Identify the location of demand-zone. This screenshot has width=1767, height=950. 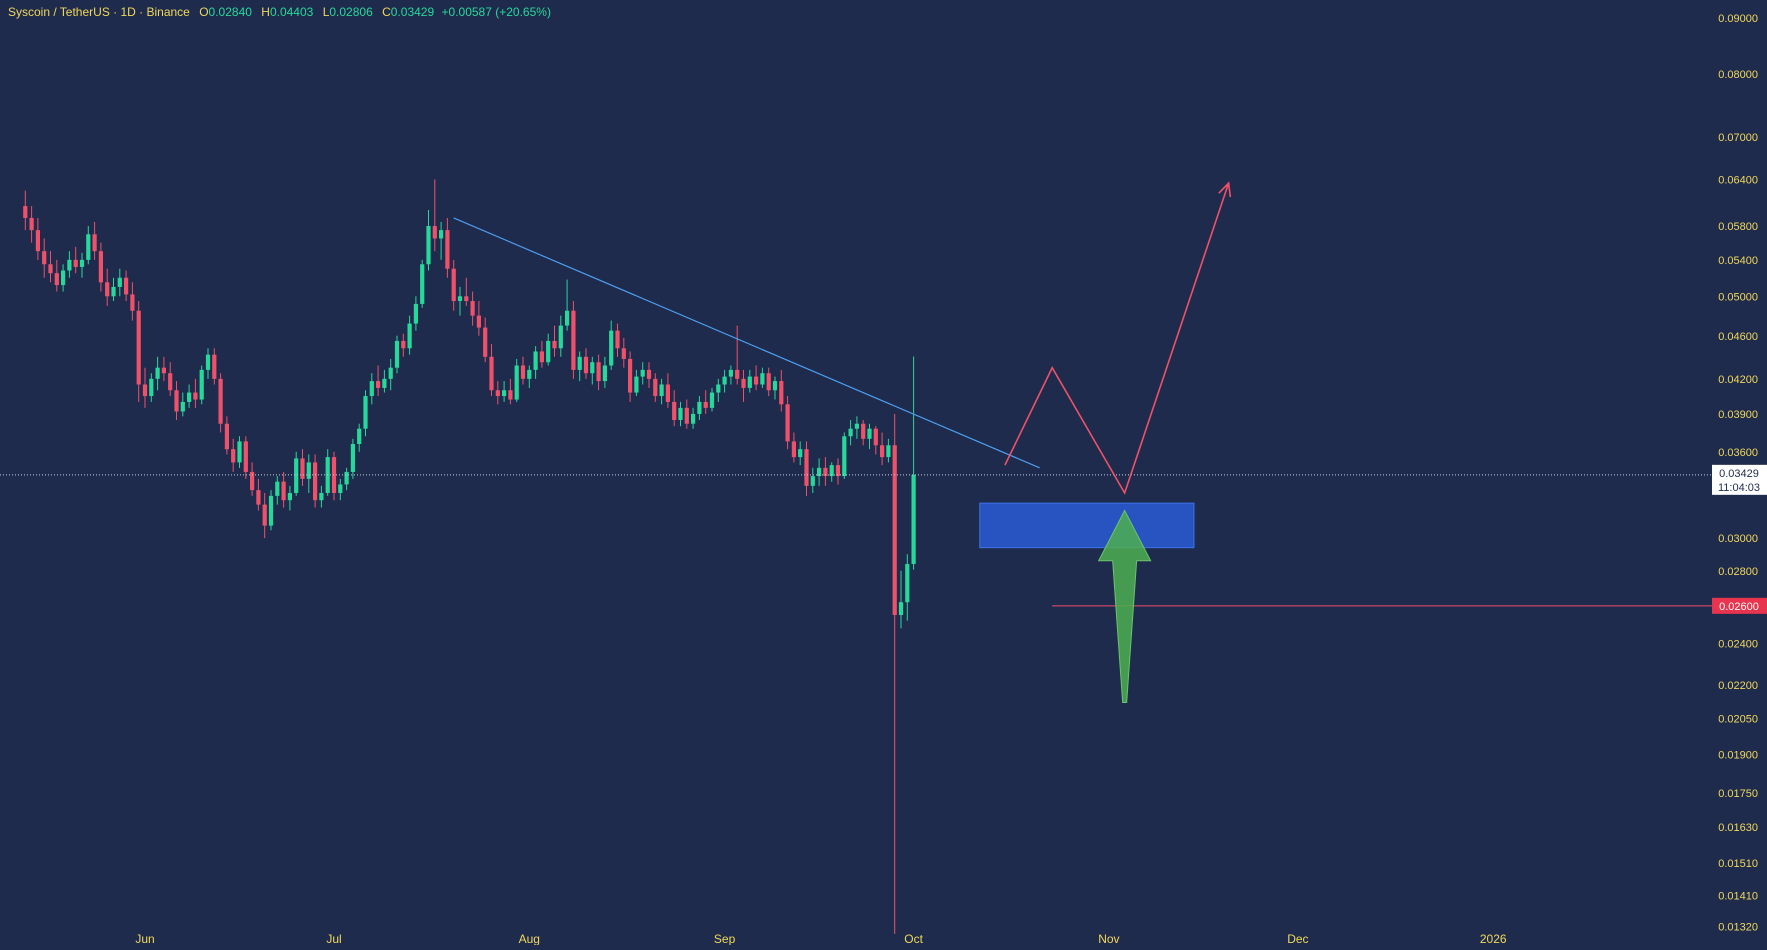
(1087, 525).